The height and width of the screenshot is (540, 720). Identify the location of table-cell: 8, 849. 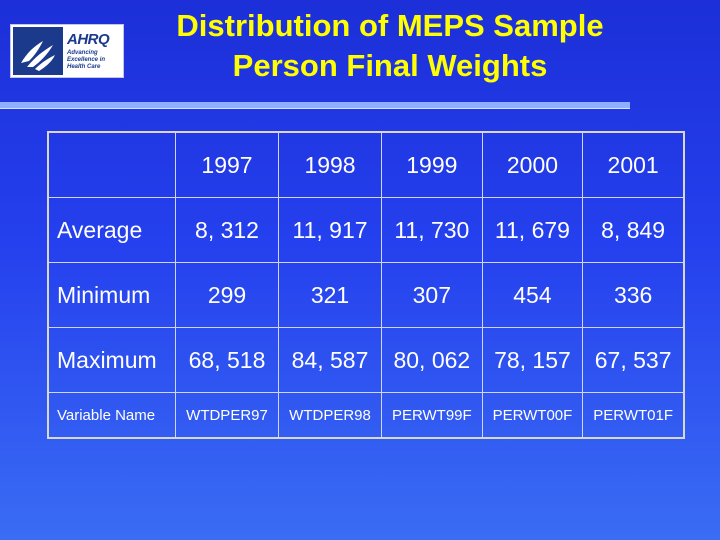
(633, 230).